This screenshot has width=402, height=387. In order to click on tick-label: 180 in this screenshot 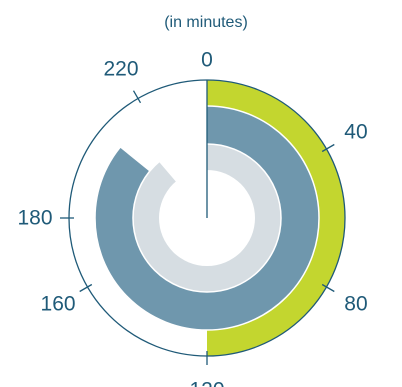, I will do `click(34, 218)`.